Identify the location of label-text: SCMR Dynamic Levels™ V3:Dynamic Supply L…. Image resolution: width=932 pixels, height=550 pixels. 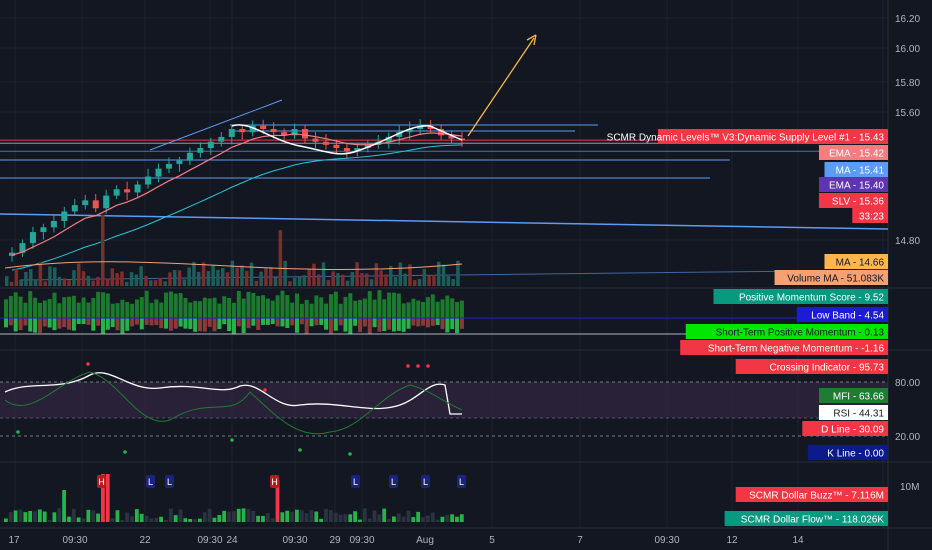
(746, 138).